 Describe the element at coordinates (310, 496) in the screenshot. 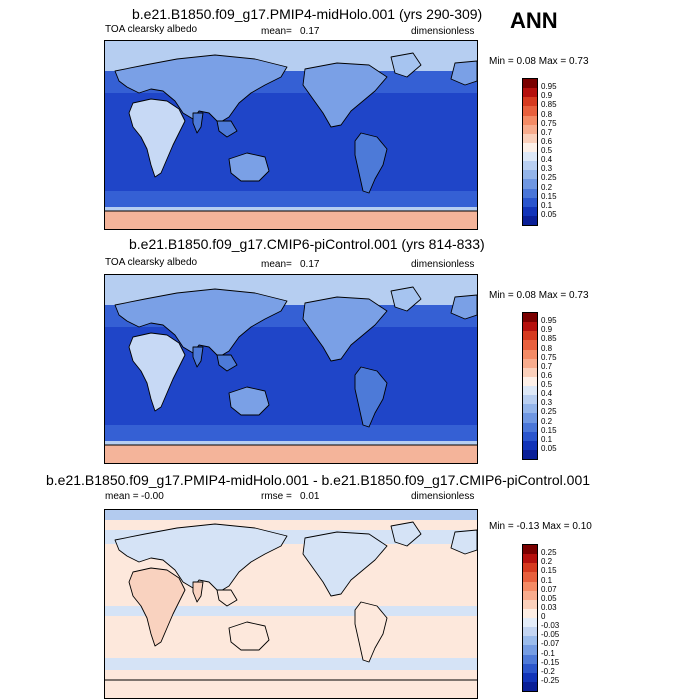

I see `panel3-rmse-value: 0.01` at that location.